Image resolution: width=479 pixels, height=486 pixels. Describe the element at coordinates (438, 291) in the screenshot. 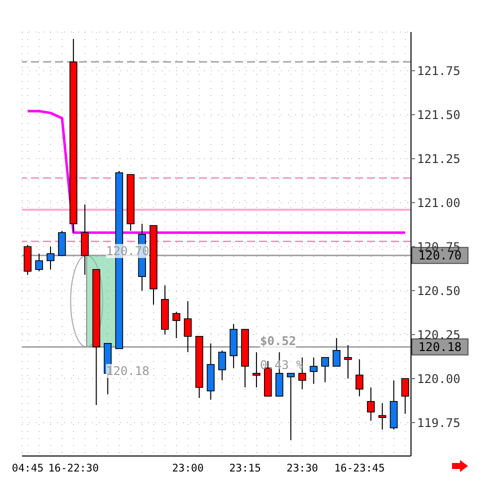

I see `y-tick-label: 120.50` at that location.